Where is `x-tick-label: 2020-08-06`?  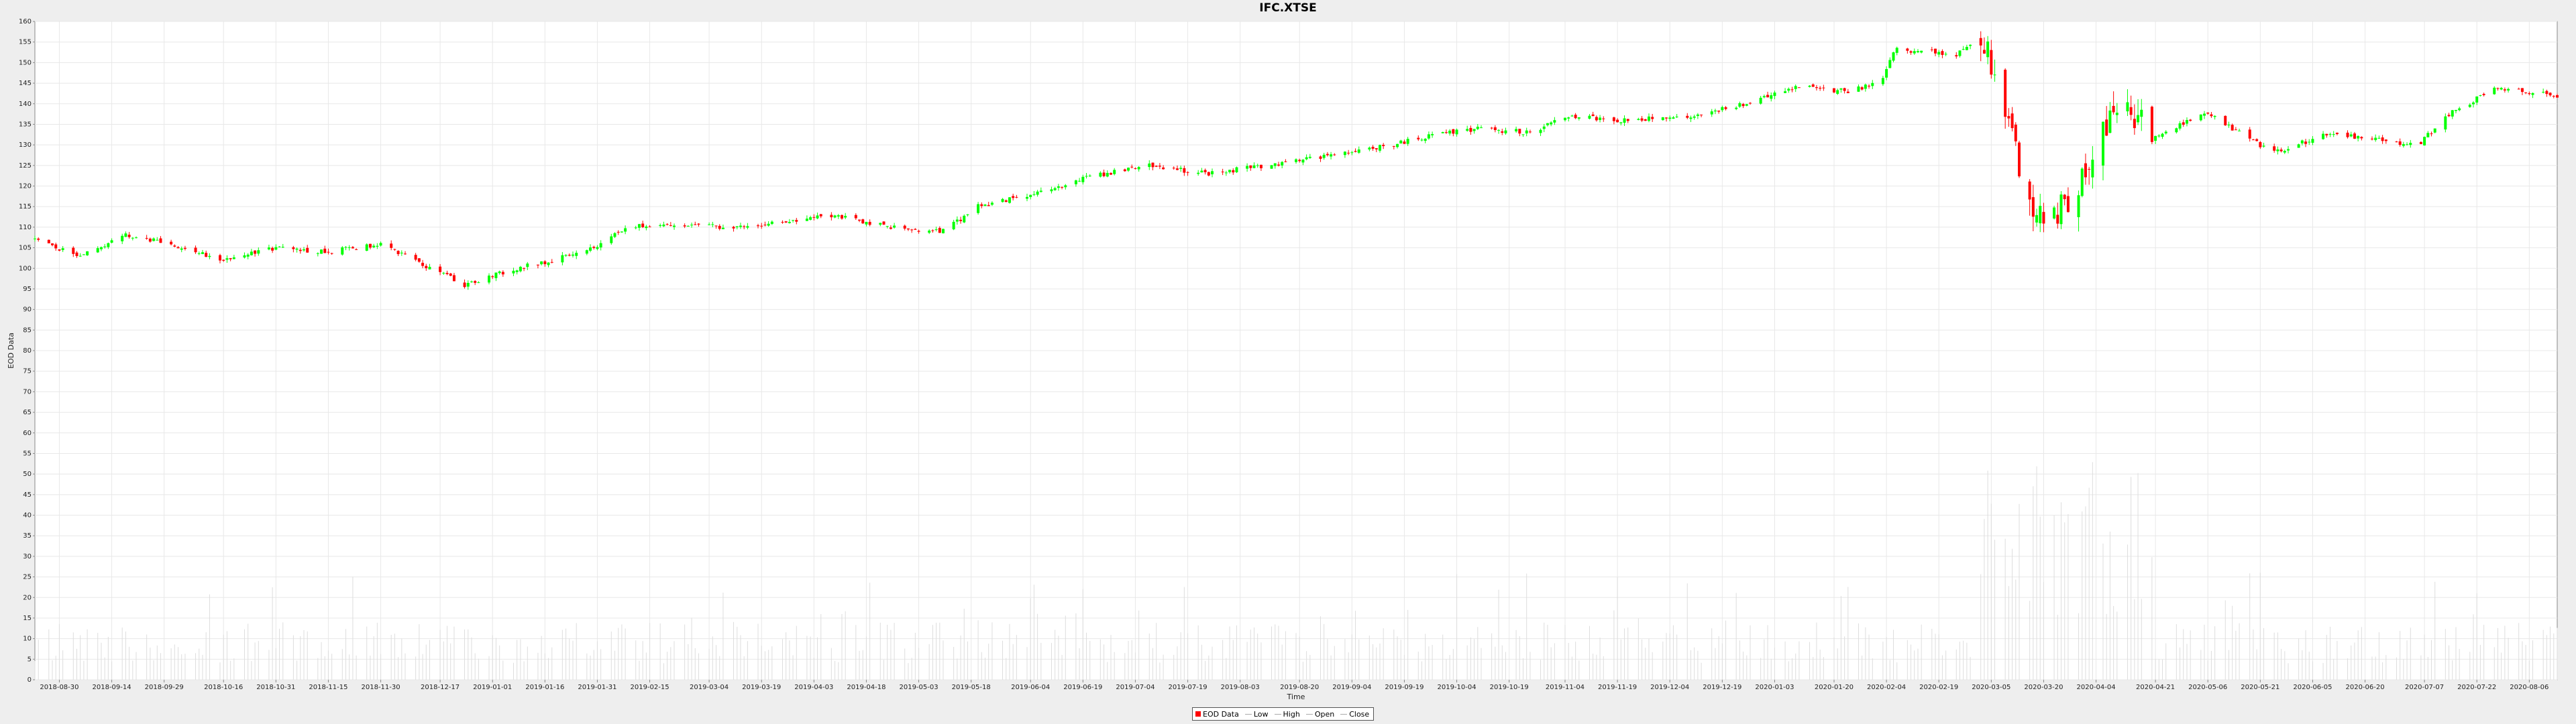
x-tick-label: 2020-08-06 is located at coordinates (2529, 687).